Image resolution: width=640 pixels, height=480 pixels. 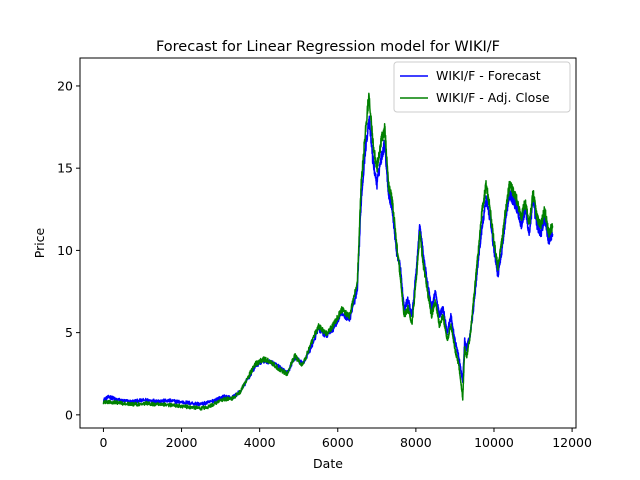 I want to click on y-tick-label: 20, so click(x=65, y=85).